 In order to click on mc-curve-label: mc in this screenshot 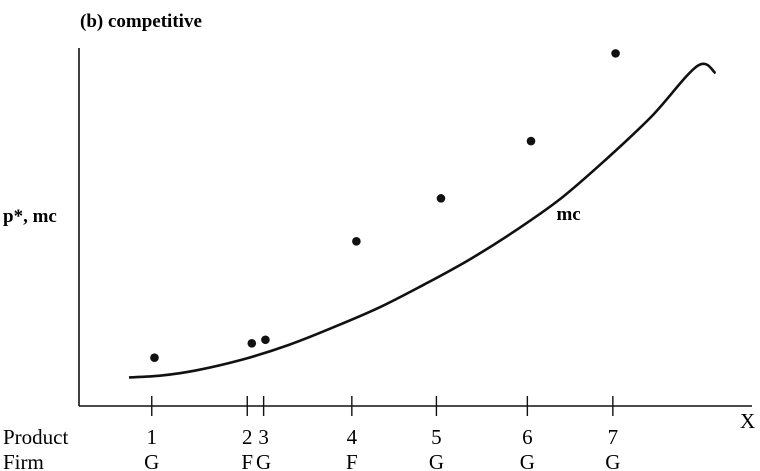, I will do `click(568, 214)`.